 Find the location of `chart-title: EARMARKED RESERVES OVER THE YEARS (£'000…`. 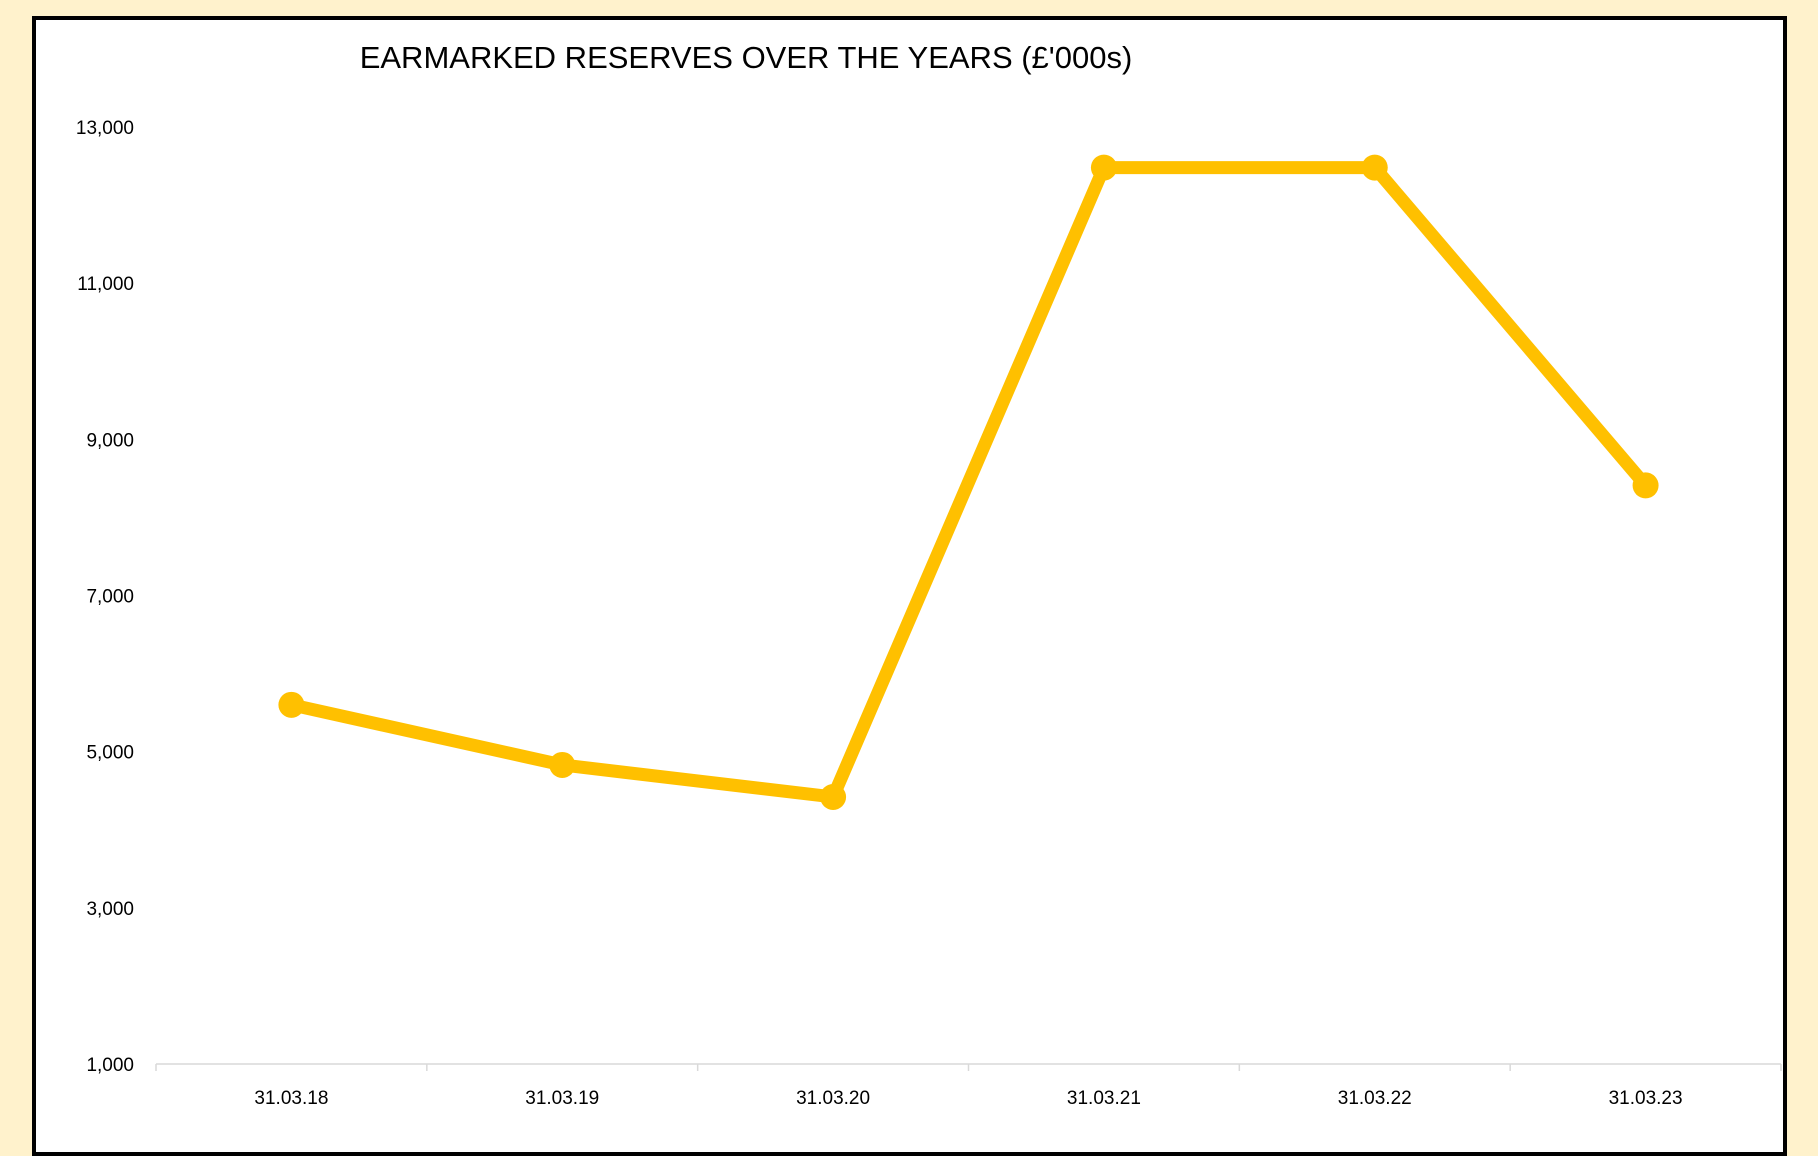

chart-title: EARMARKED RESERVES OVER THE YEARS (£'000… is located at coordinates (746, 57).